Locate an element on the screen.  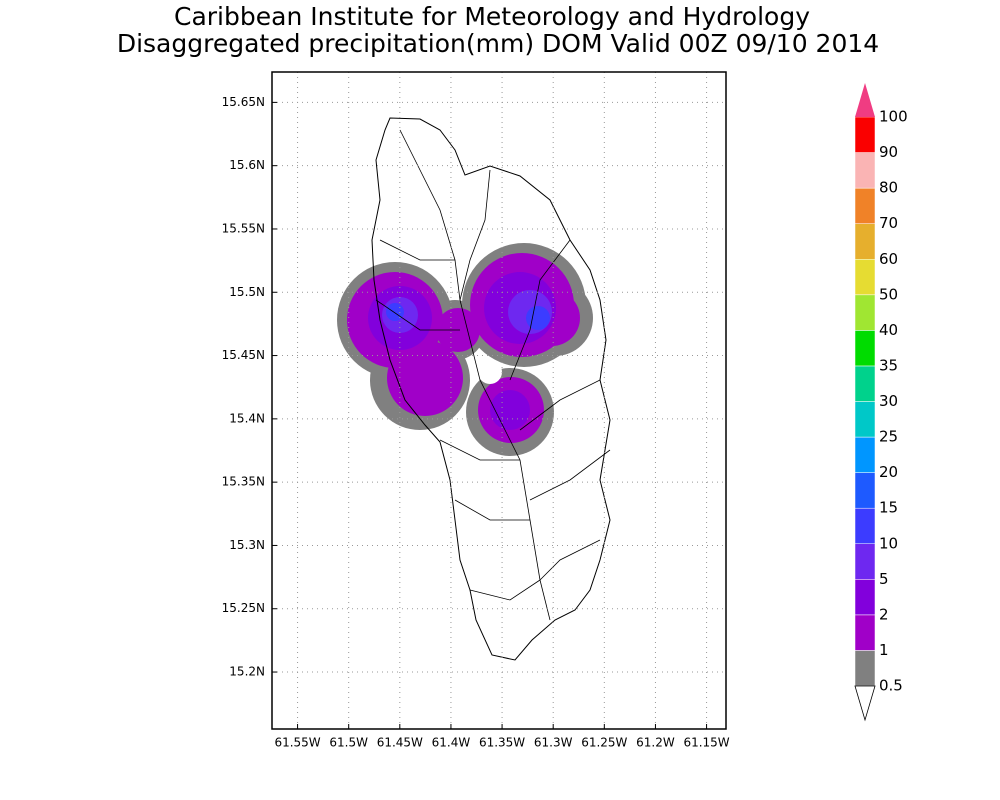
colorbar-arrow-below is located at coordinates (865, 703).